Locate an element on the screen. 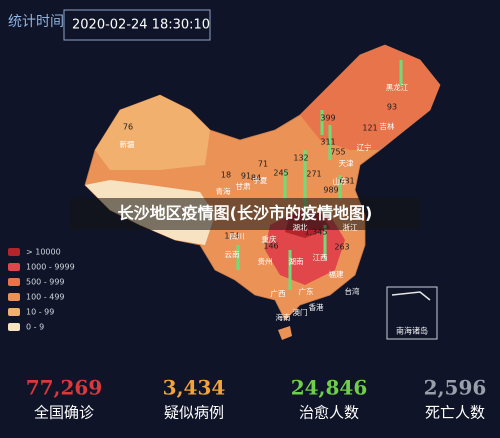  province-count: 631 is located at coordinates (346, 181).